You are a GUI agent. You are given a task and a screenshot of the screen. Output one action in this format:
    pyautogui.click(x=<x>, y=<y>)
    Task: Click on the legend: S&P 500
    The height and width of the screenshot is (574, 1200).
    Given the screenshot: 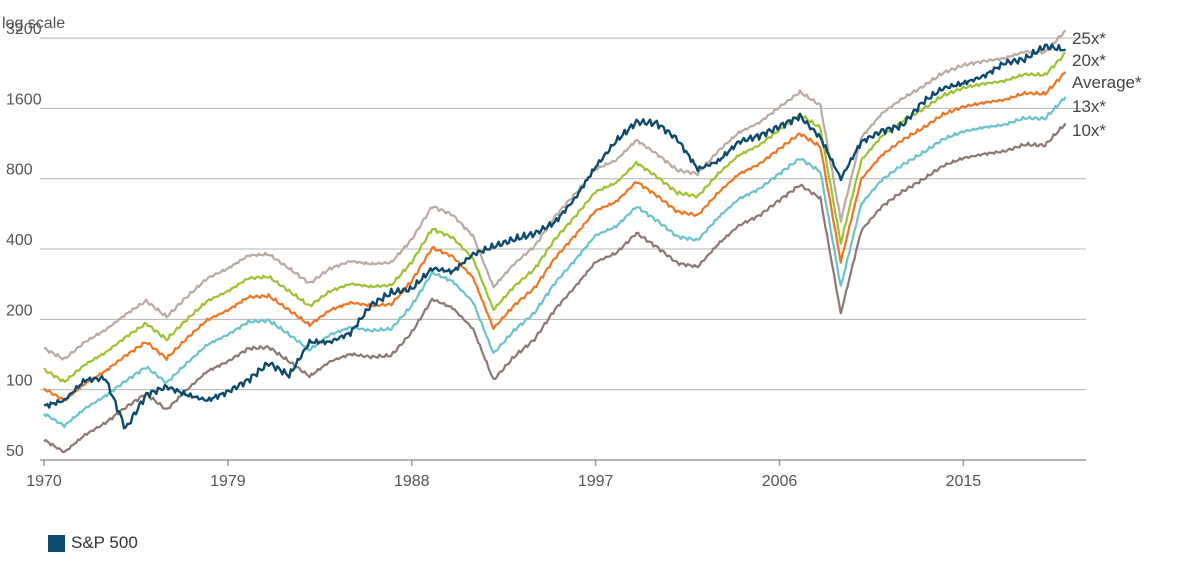 What is the action you would take?
    pyautogui.click(x=93, y=543)
    